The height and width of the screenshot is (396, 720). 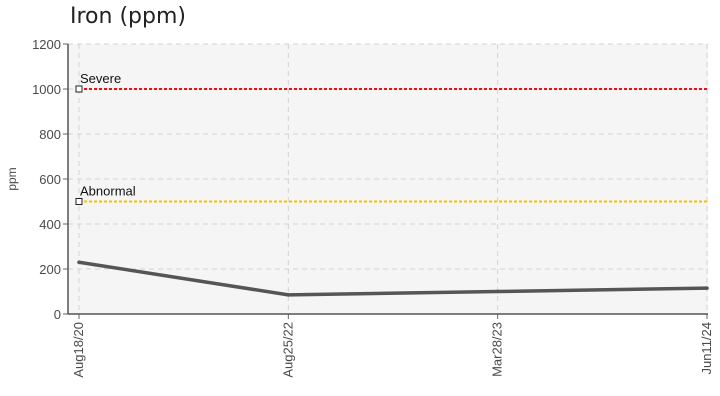 I want to click on y-tick-label: 0, so click(x=57, y=314).